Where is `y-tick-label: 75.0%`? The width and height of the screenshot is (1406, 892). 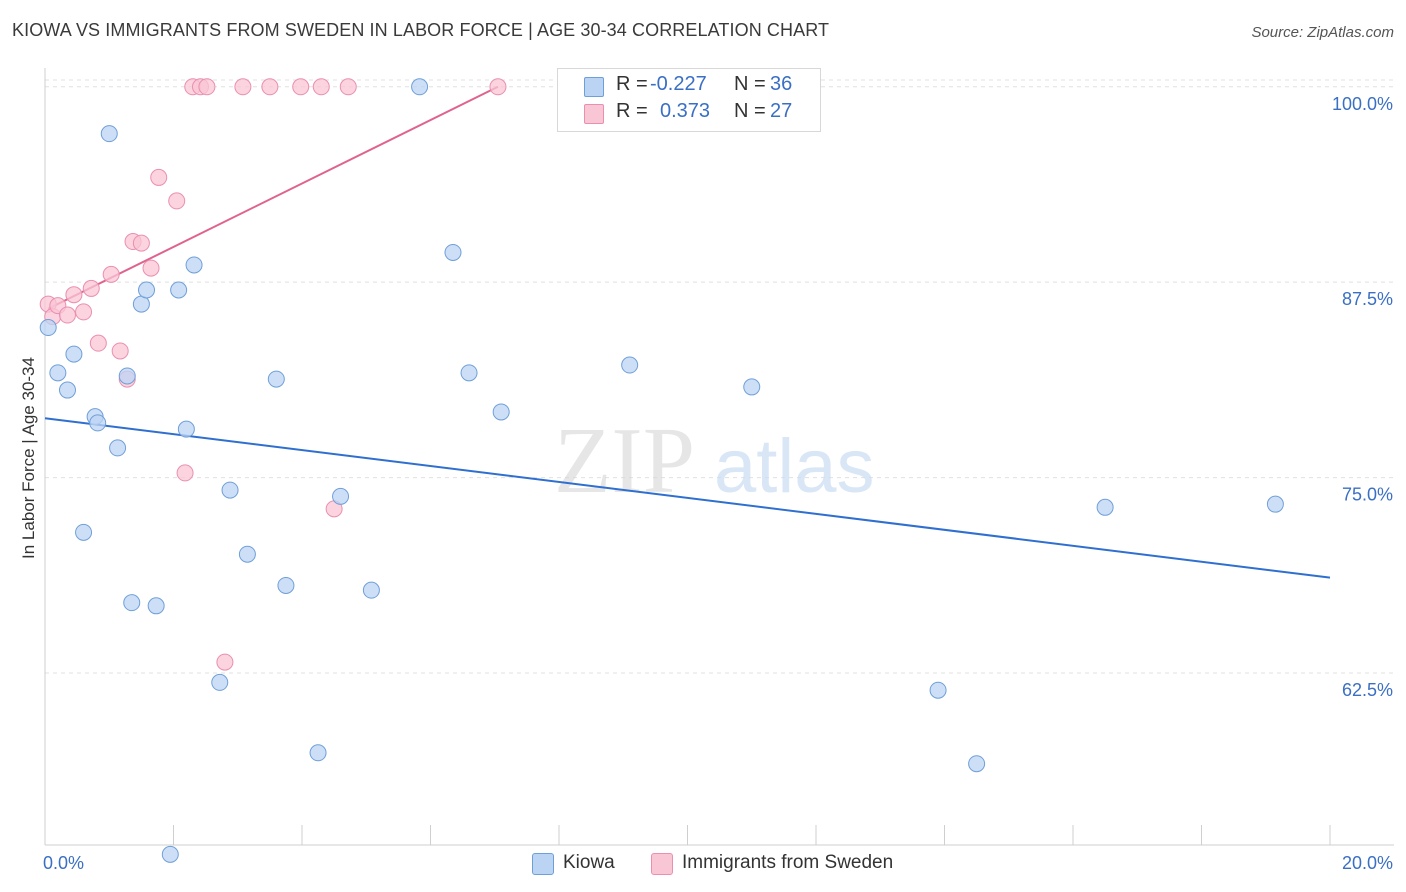 y-tick-label: 75.0% is located at coordinates (1367, 495).